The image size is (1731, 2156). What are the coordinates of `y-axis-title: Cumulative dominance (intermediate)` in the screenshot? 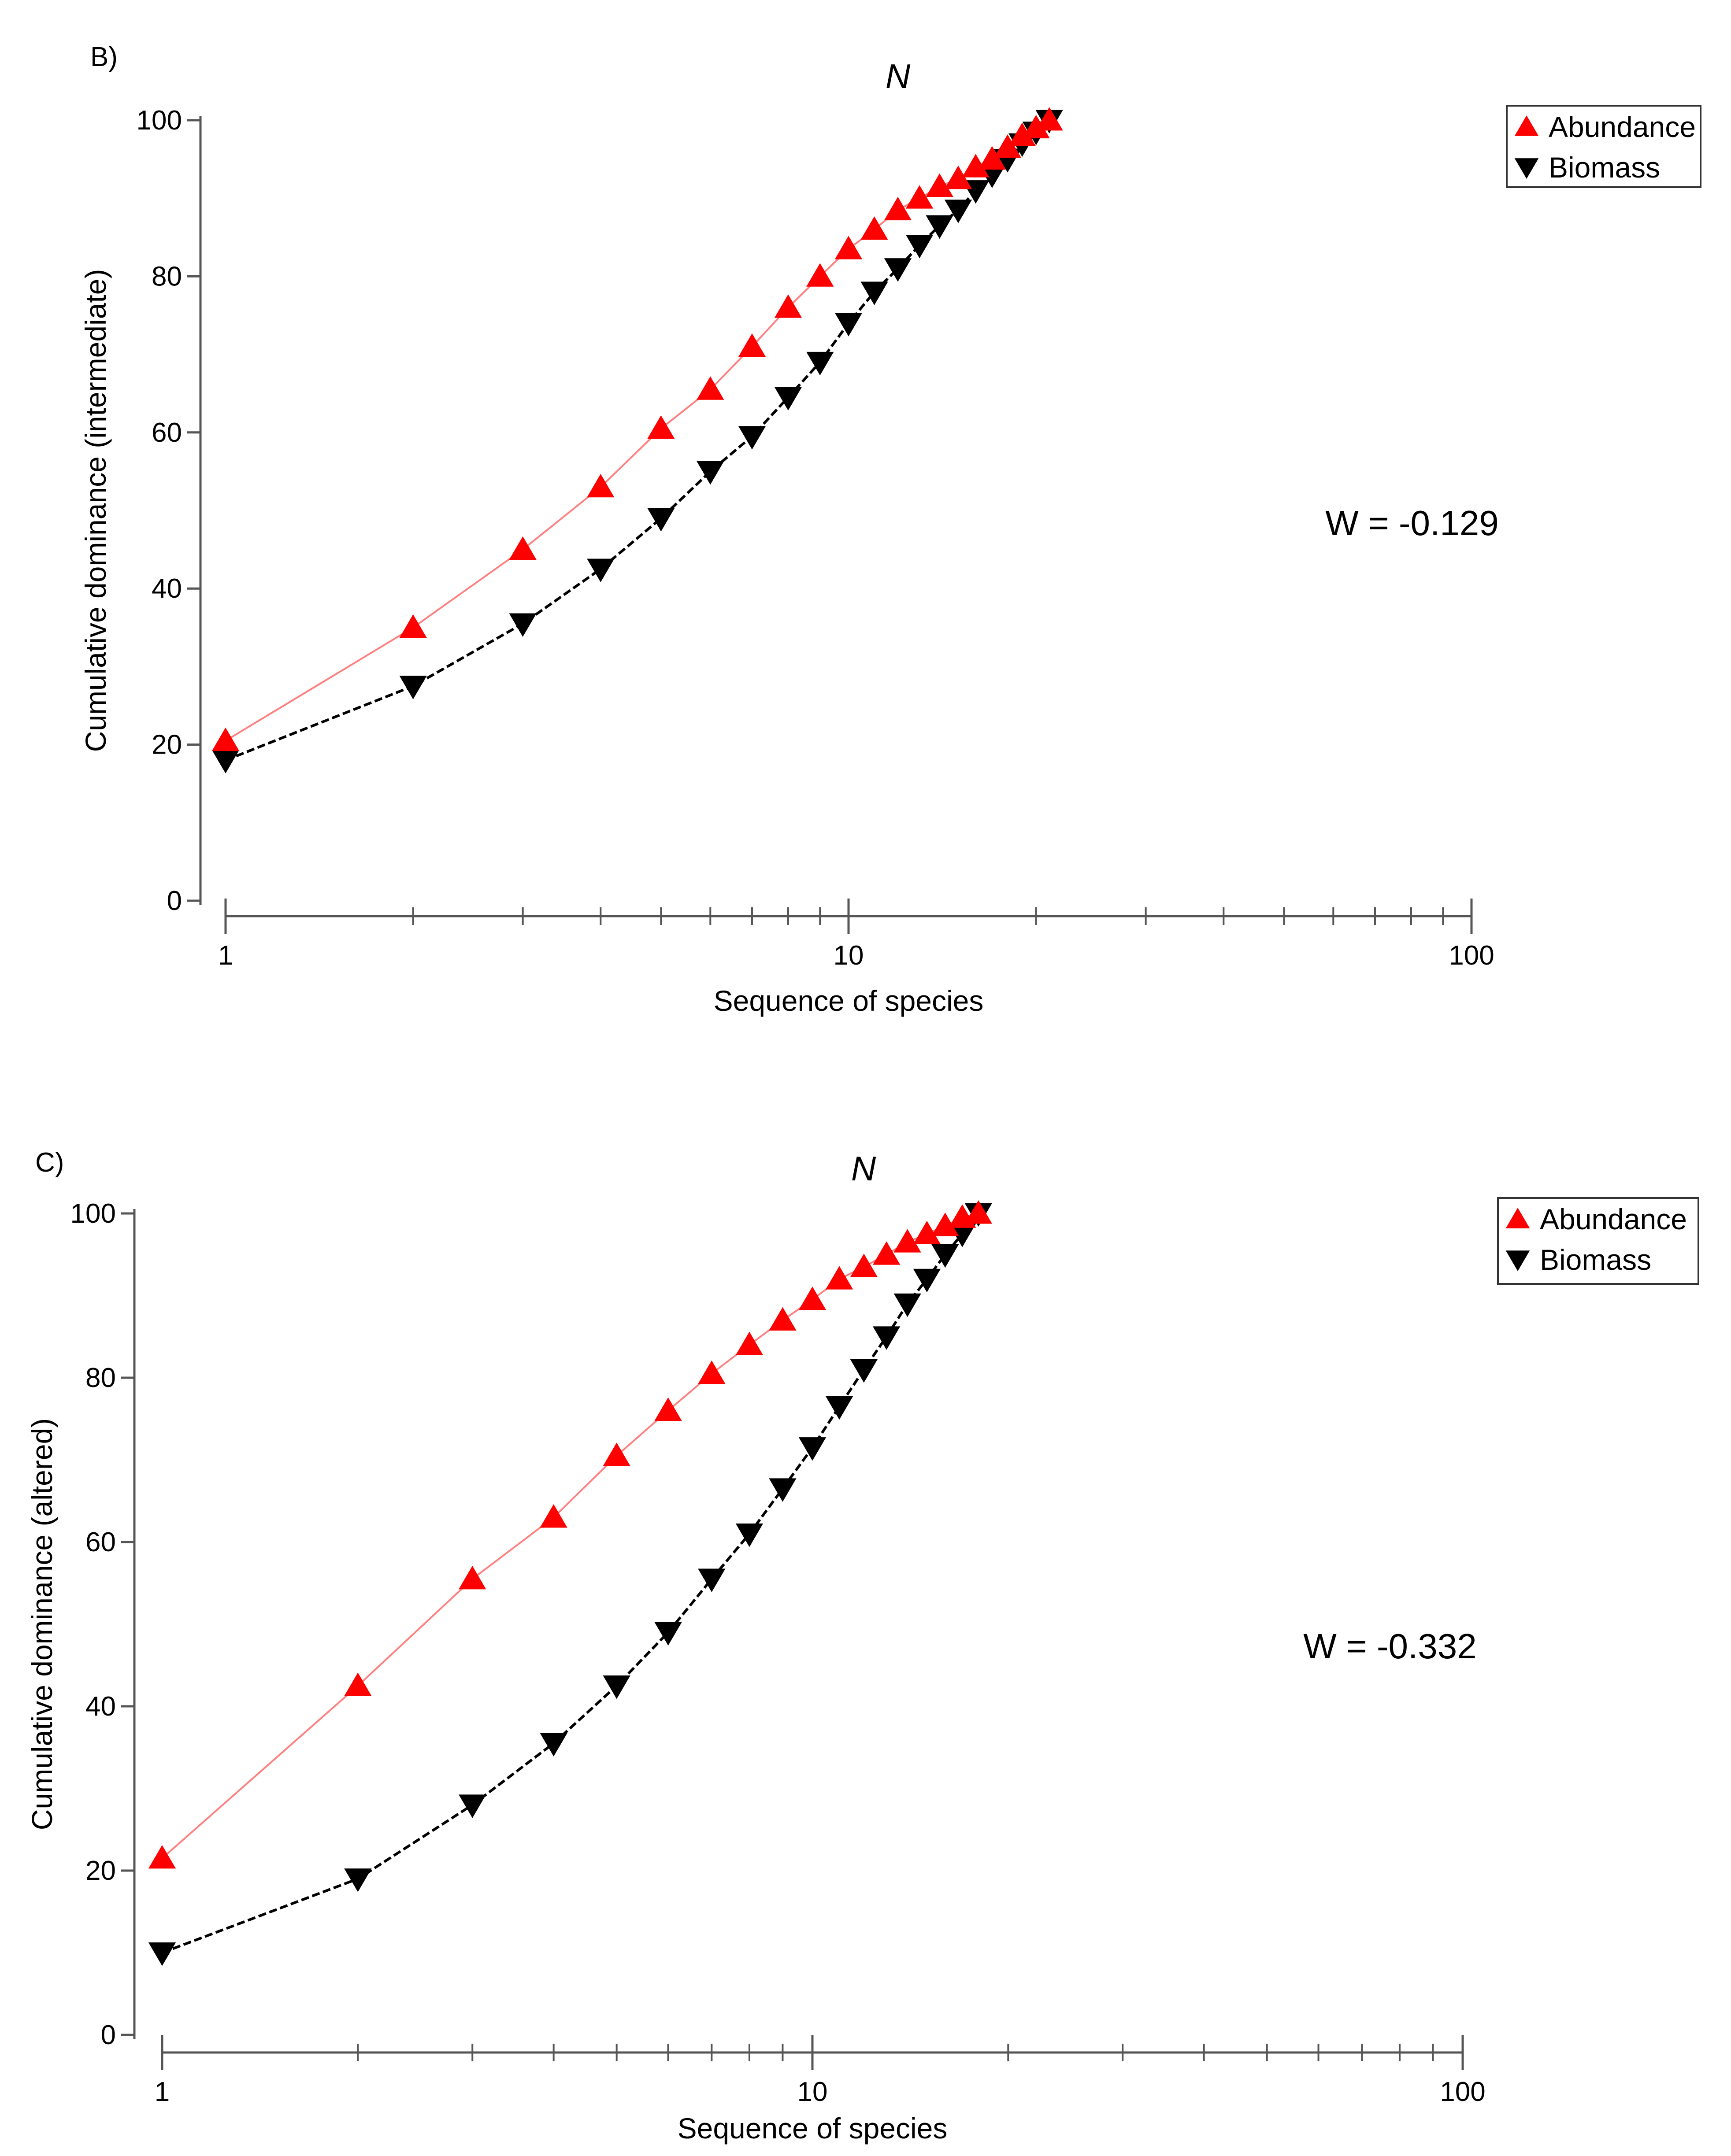 It's located at (95, 510).